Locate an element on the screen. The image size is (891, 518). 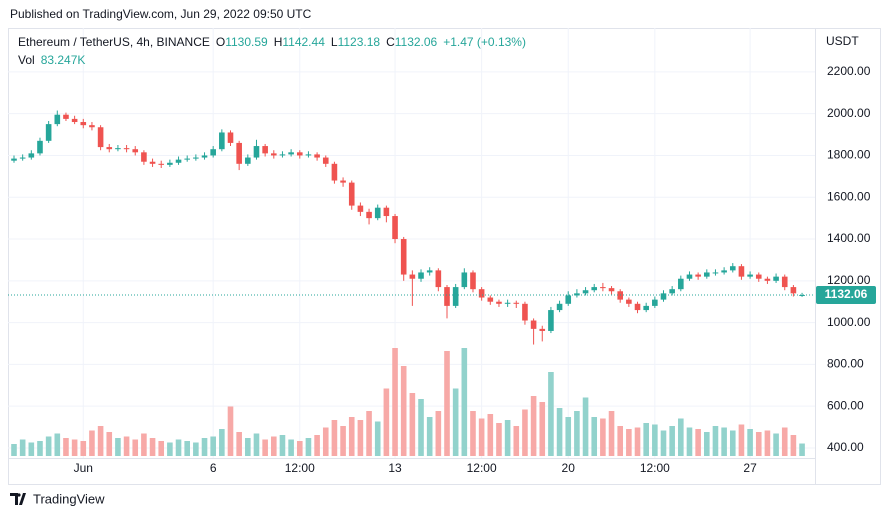
x-tick-label: 13 is located at coordinates (395, 468).